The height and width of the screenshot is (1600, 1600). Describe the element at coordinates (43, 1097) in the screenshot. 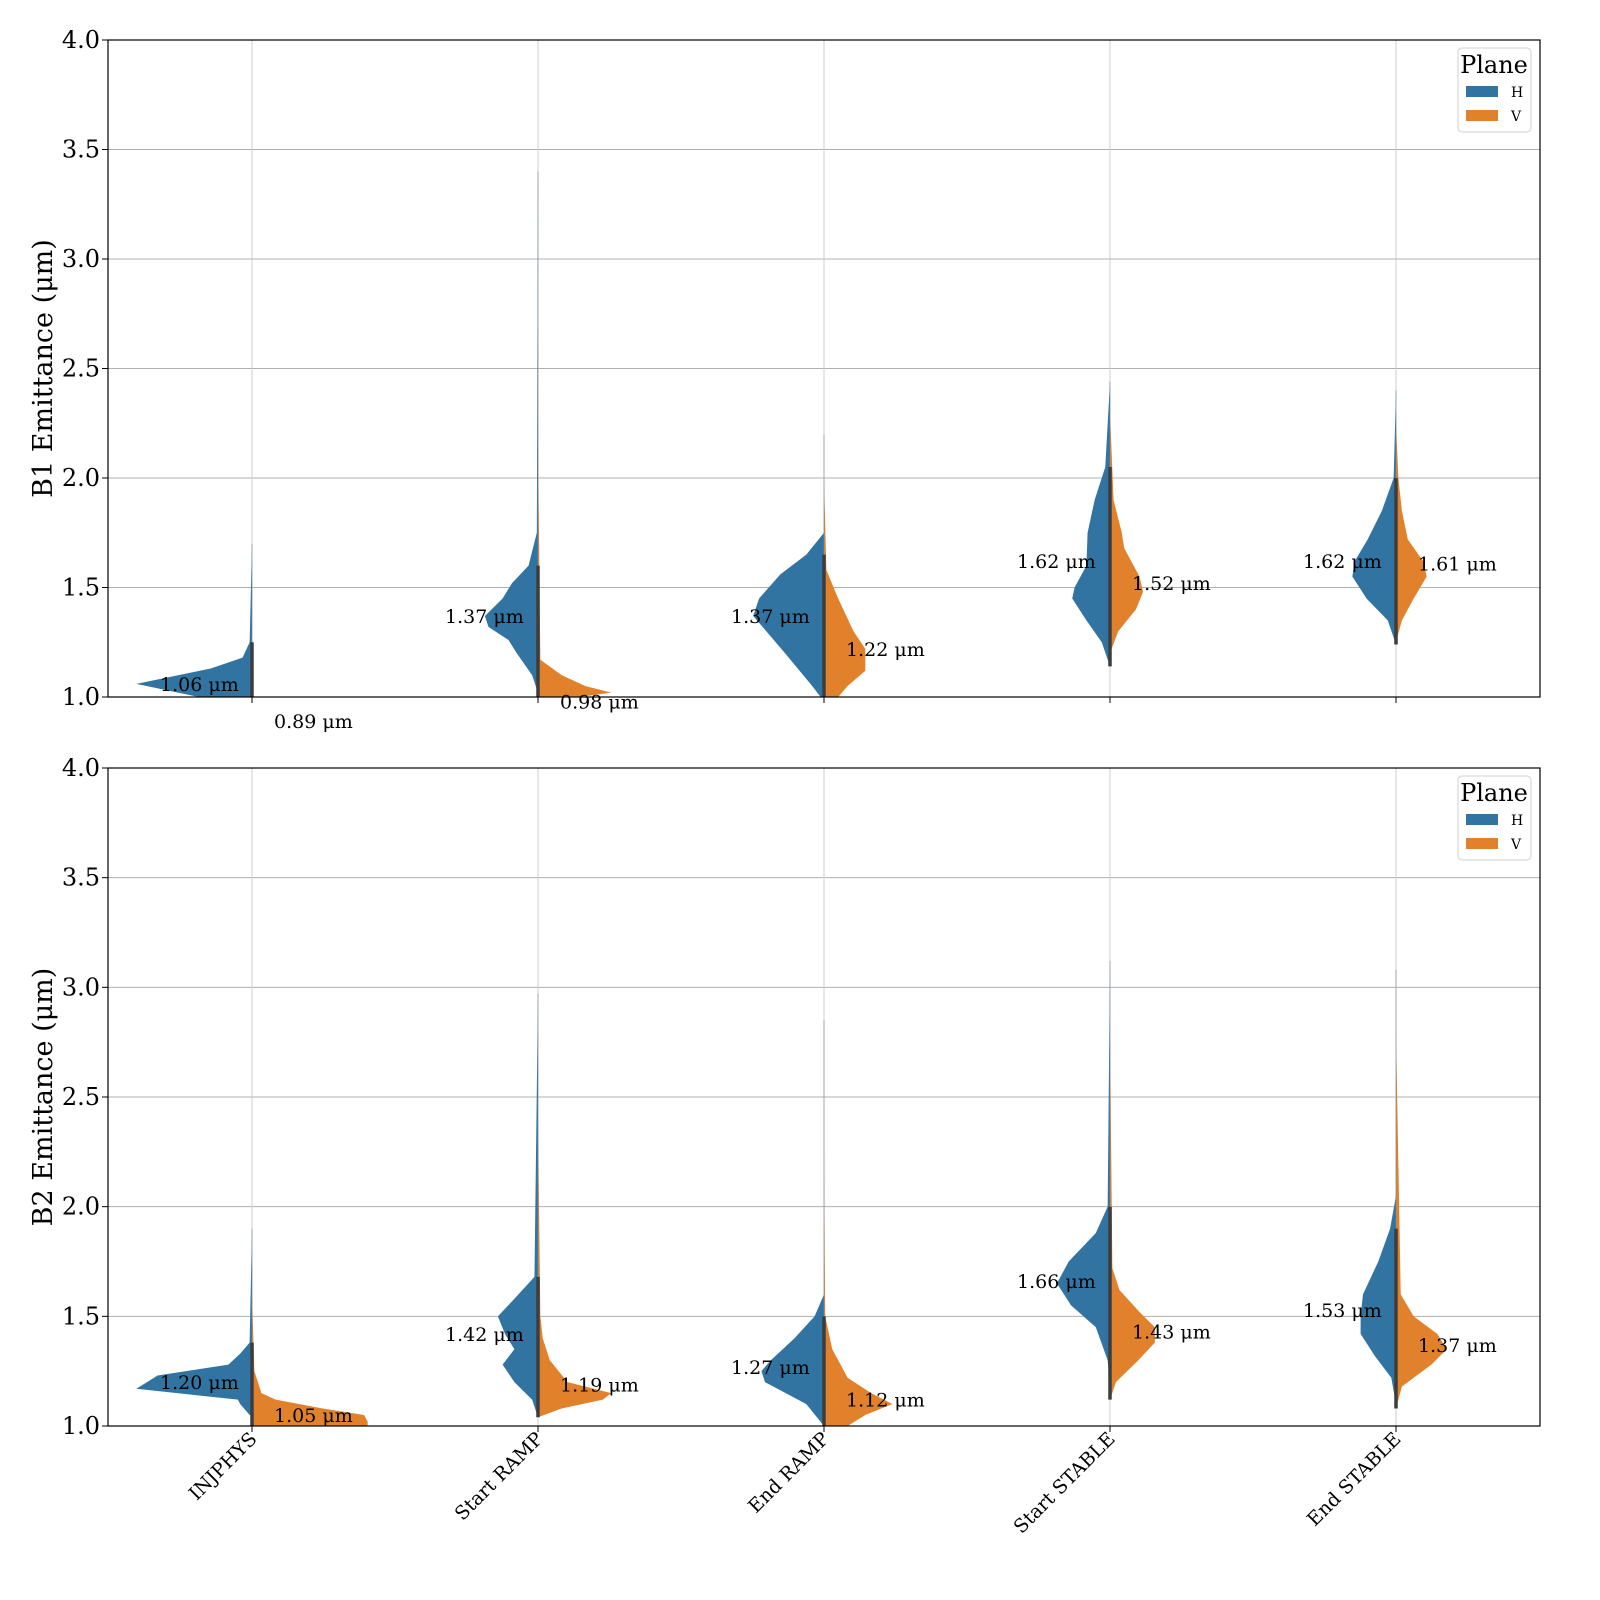

I see `y-axis-label: B2 Emittance (μm)` at that location.